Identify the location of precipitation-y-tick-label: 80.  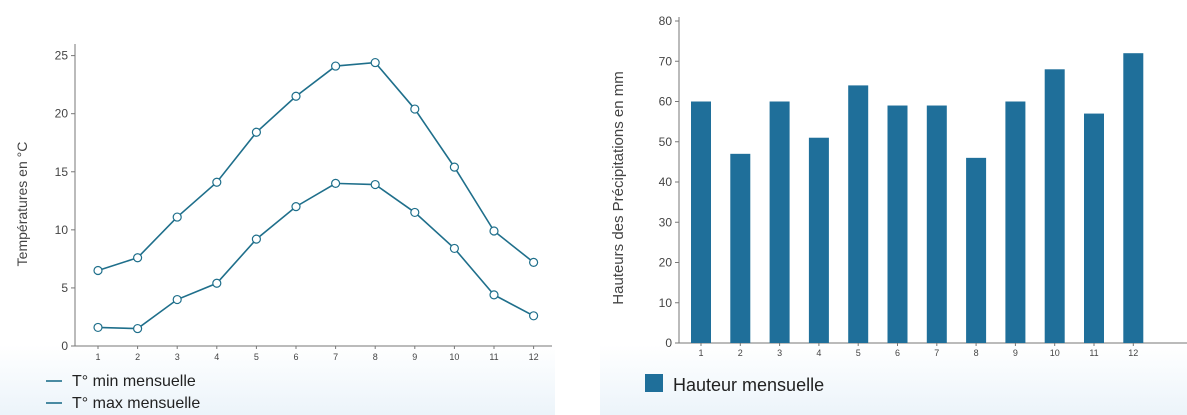
(666, 21).